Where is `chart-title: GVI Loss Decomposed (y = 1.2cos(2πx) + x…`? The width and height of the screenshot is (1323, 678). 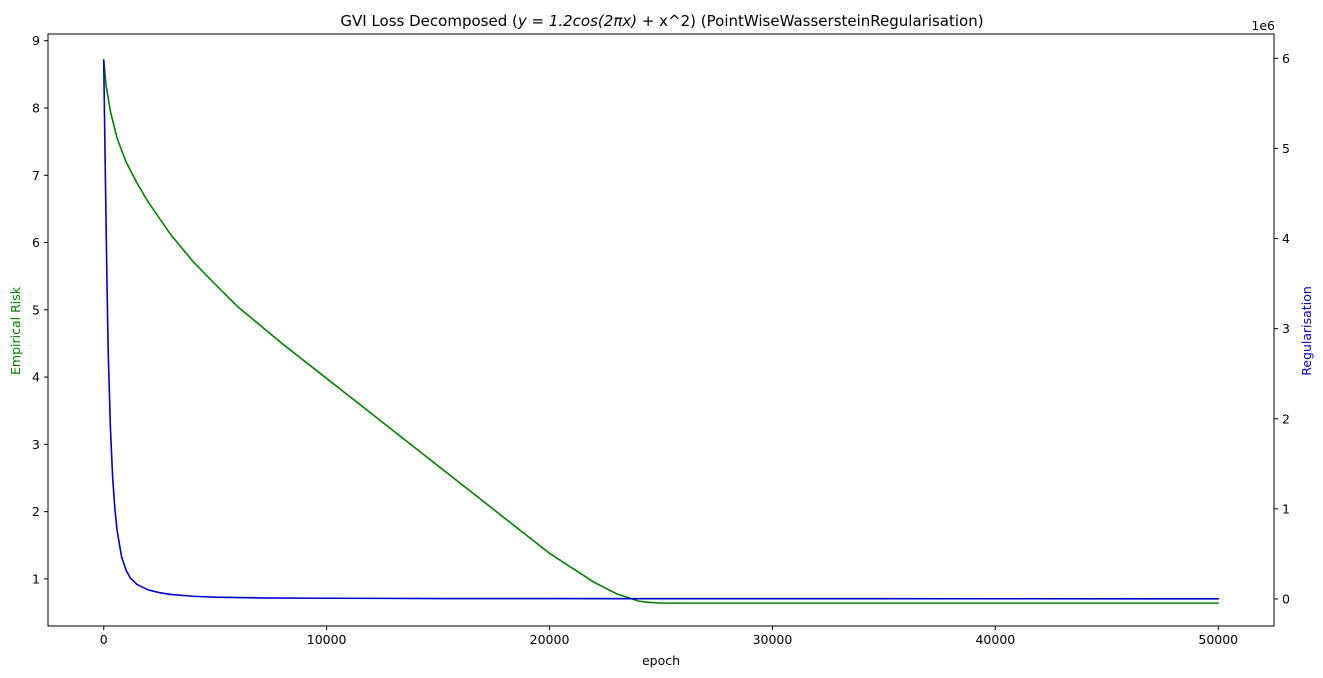 chart-title: GVI Loss Decomposed (y = 1.2cos(2πx) + x… is located at coordinates (661, 21).